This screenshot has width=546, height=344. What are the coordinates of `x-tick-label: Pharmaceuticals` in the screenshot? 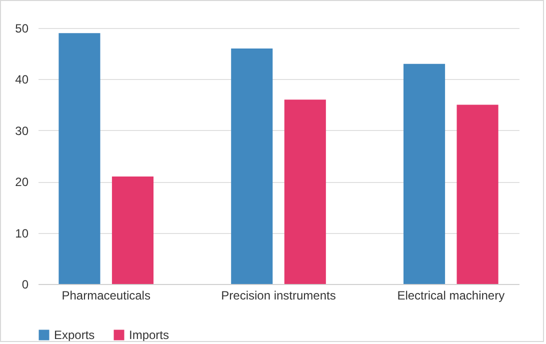 It's located at (106, 295).